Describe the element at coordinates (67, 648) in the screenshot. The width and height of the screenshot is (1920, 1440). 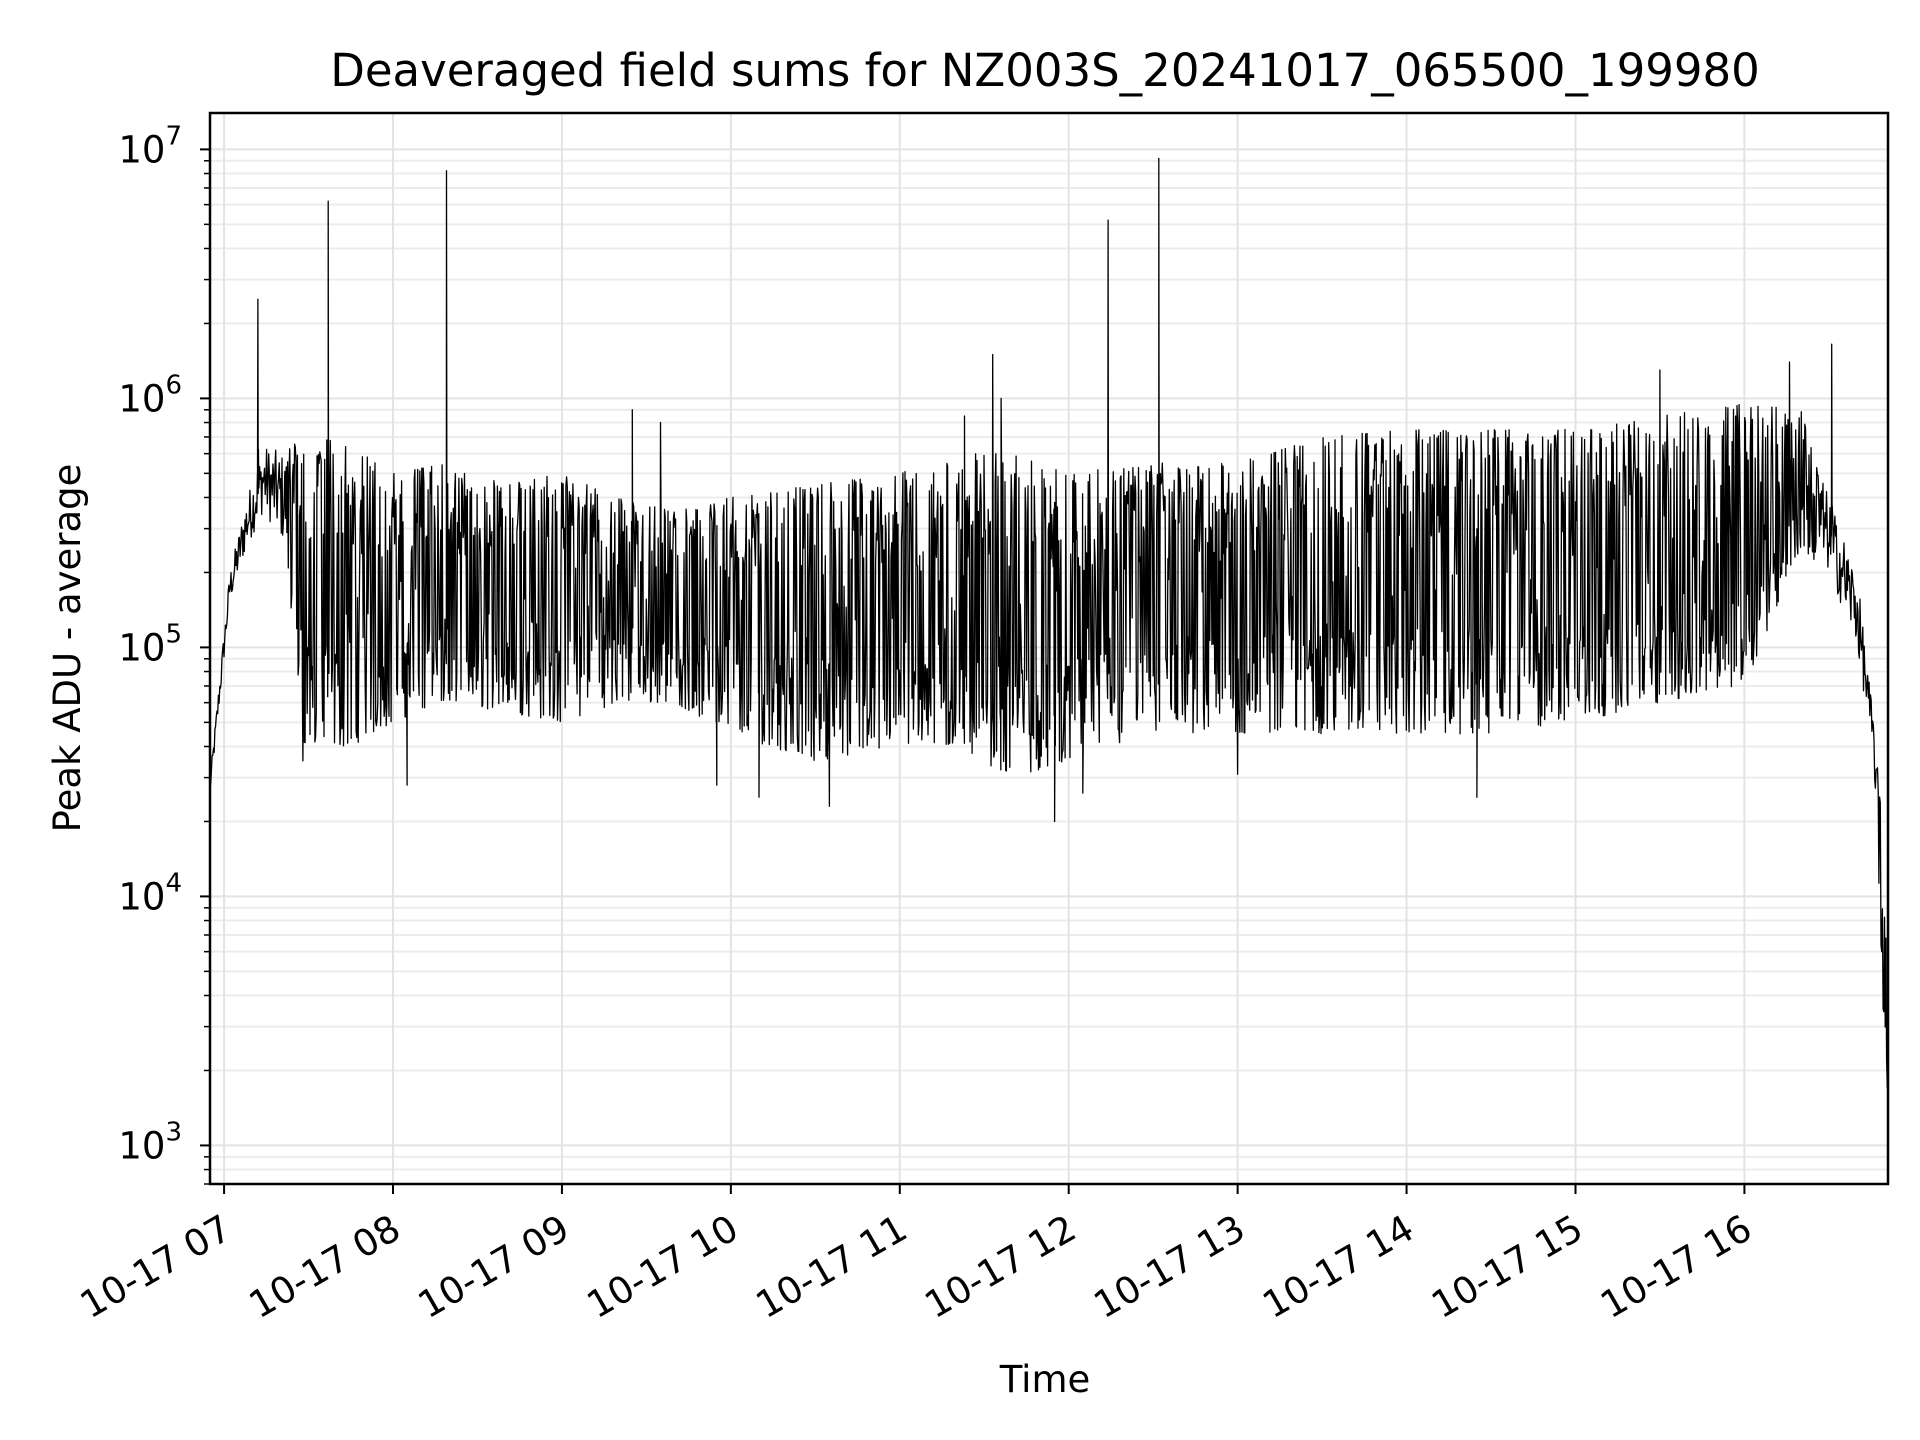
I see `y-axis-label: Peak ADU - average` at that location.